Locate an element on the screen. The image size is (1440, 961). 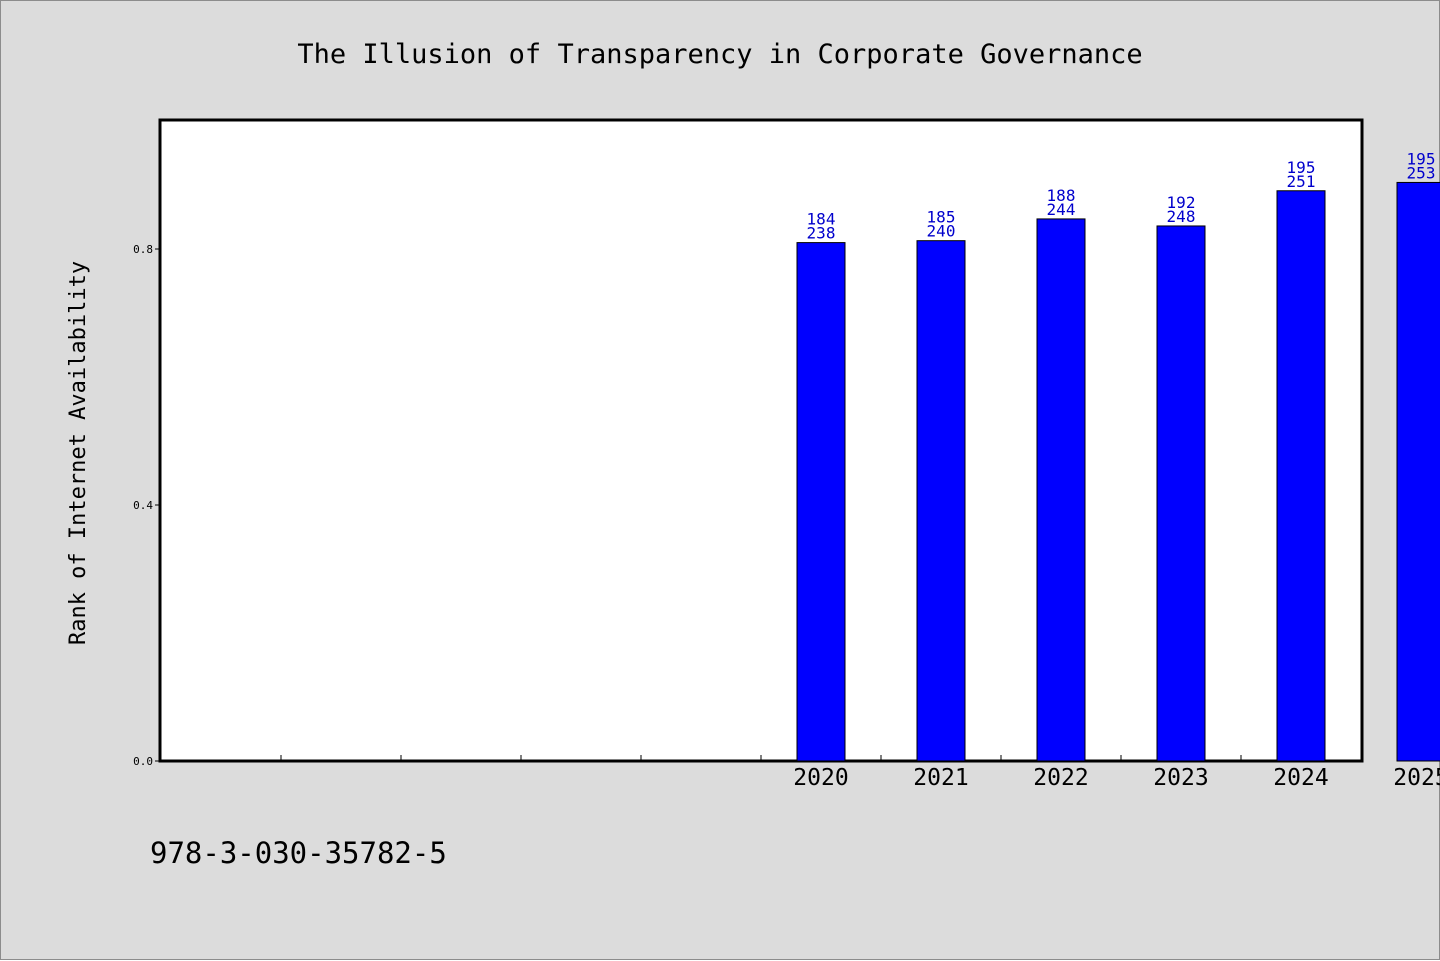
y-tick-label-0.0: 0.0 is located at coordinates (143, 761).